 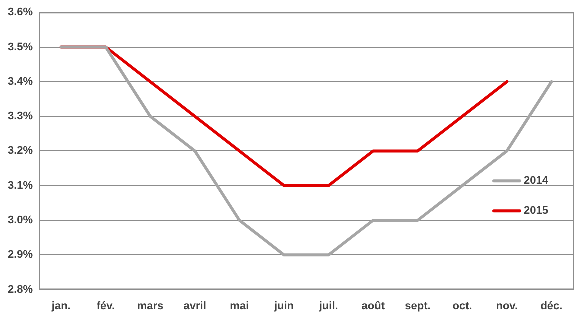 What do you see at coordinates (418, 306) in the screenshot?
I see `x-tick-label: sept.` at bounding box center [418, 306].